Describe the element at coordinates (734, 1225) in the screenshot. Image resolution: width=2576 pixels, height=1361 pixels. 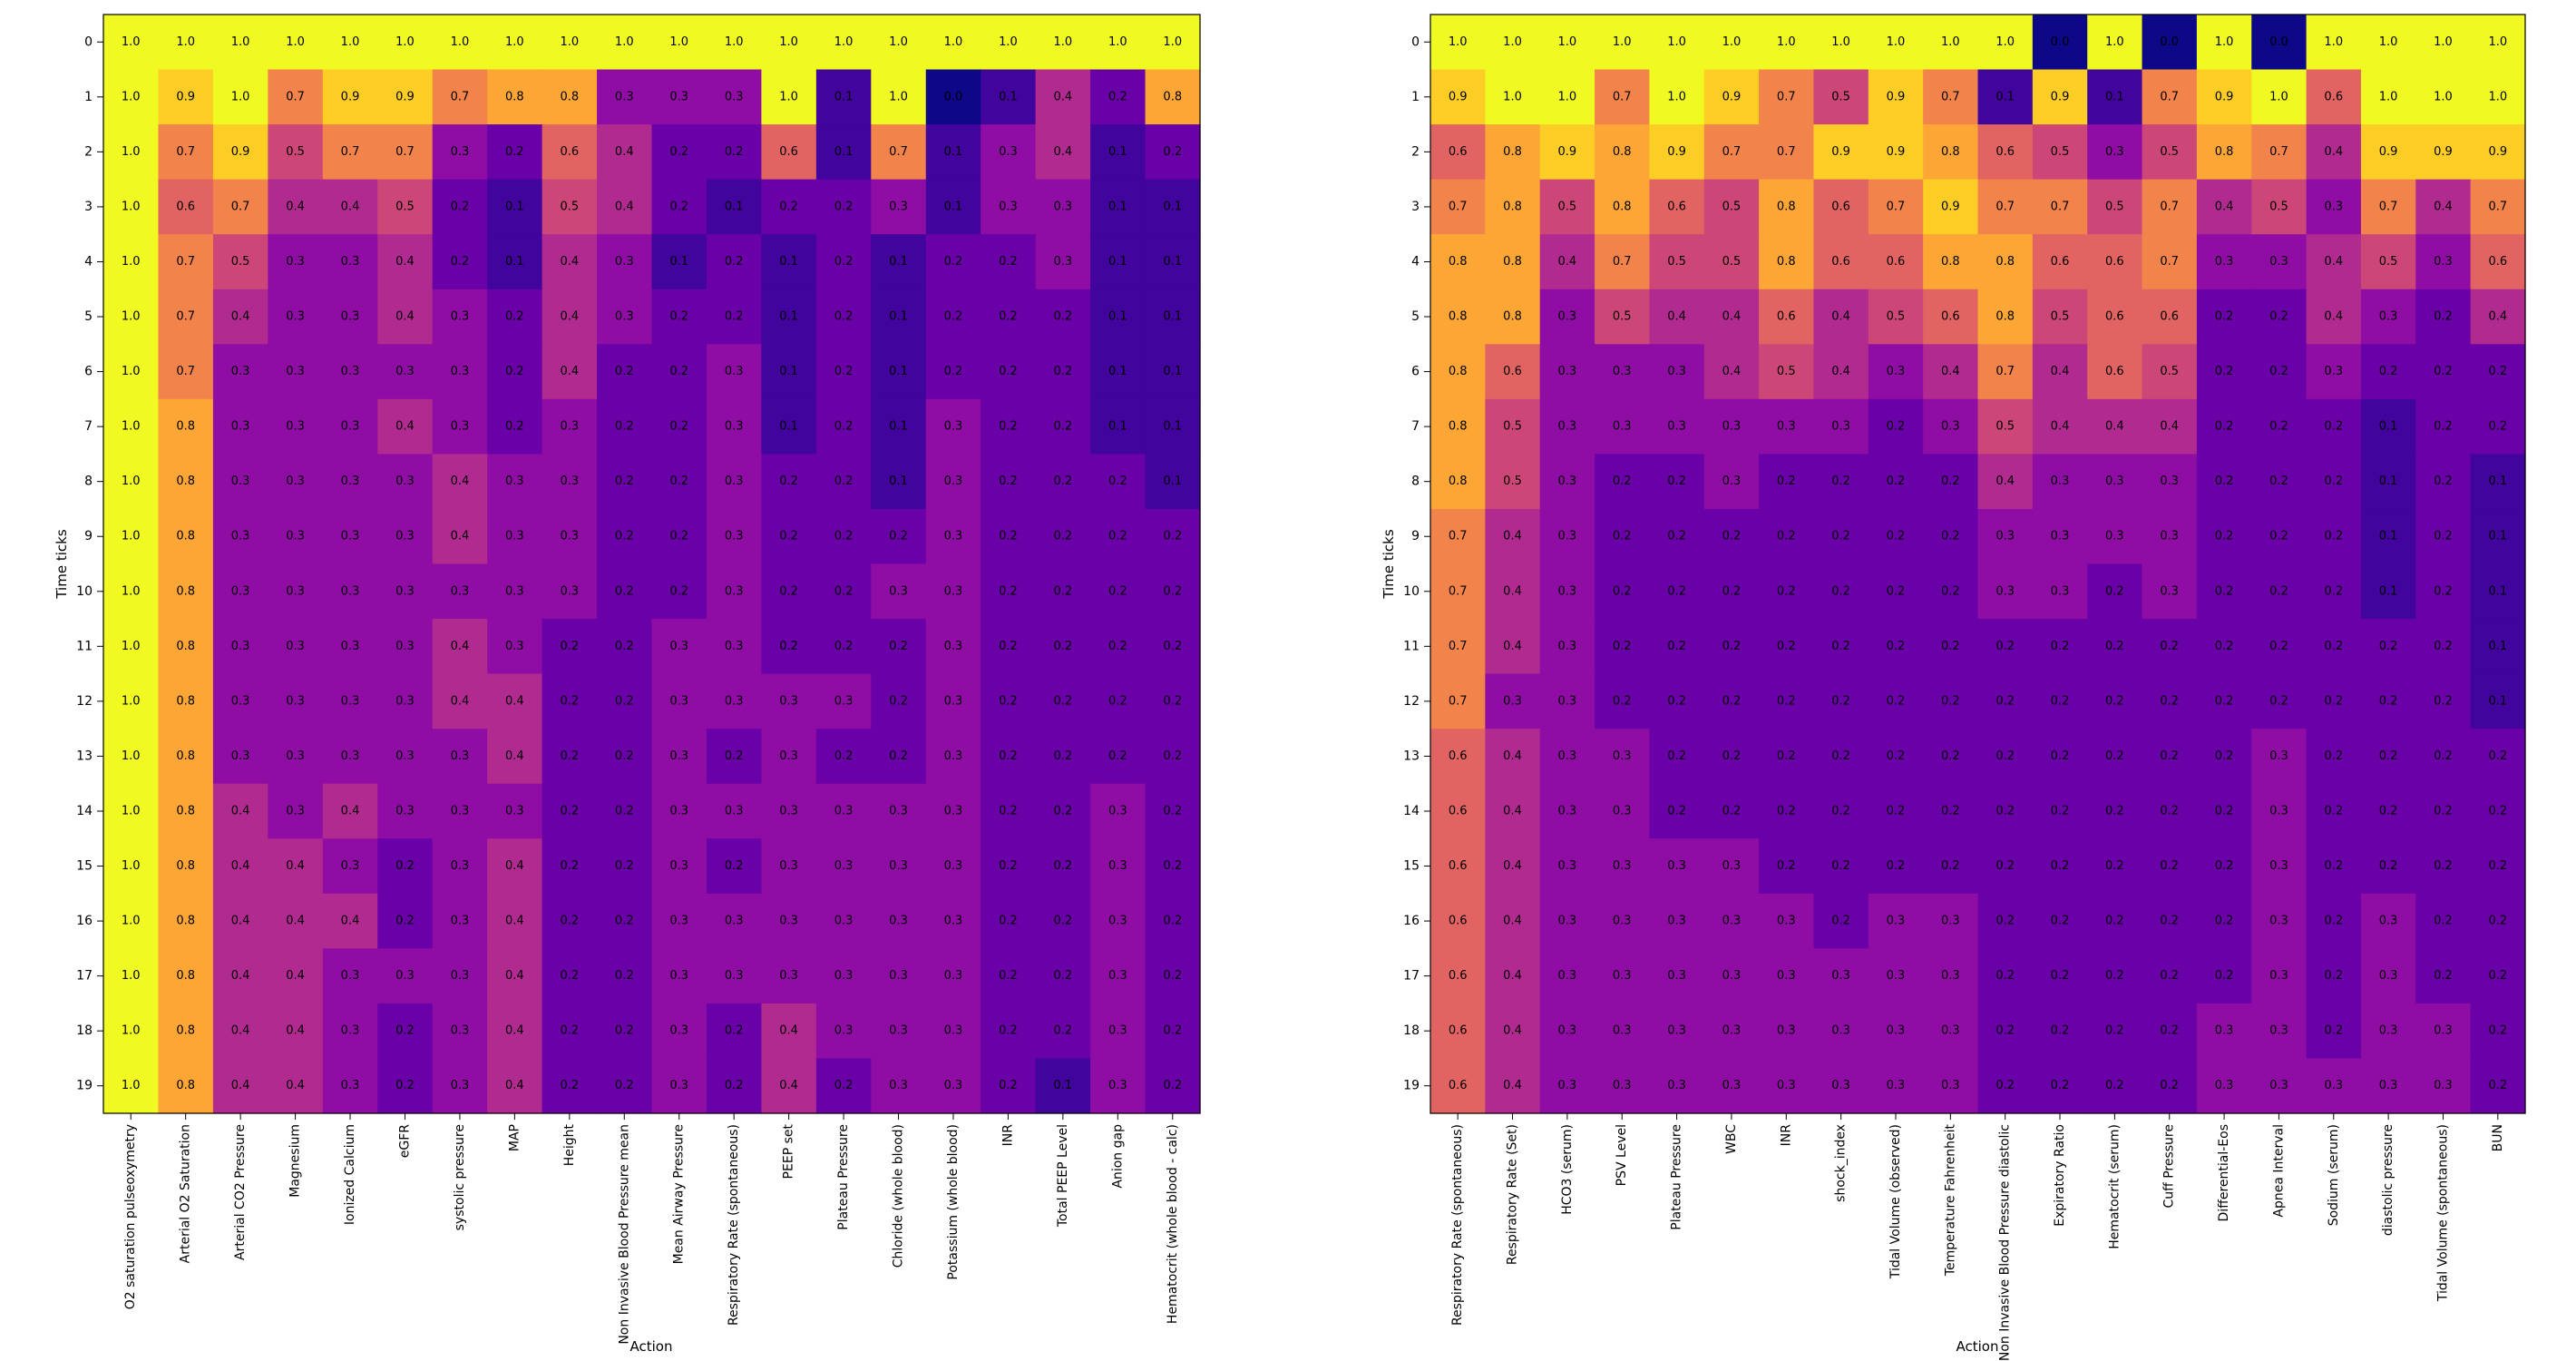
I see `x-tick-label: Respiratory Rate (spontaneous)` at that location.